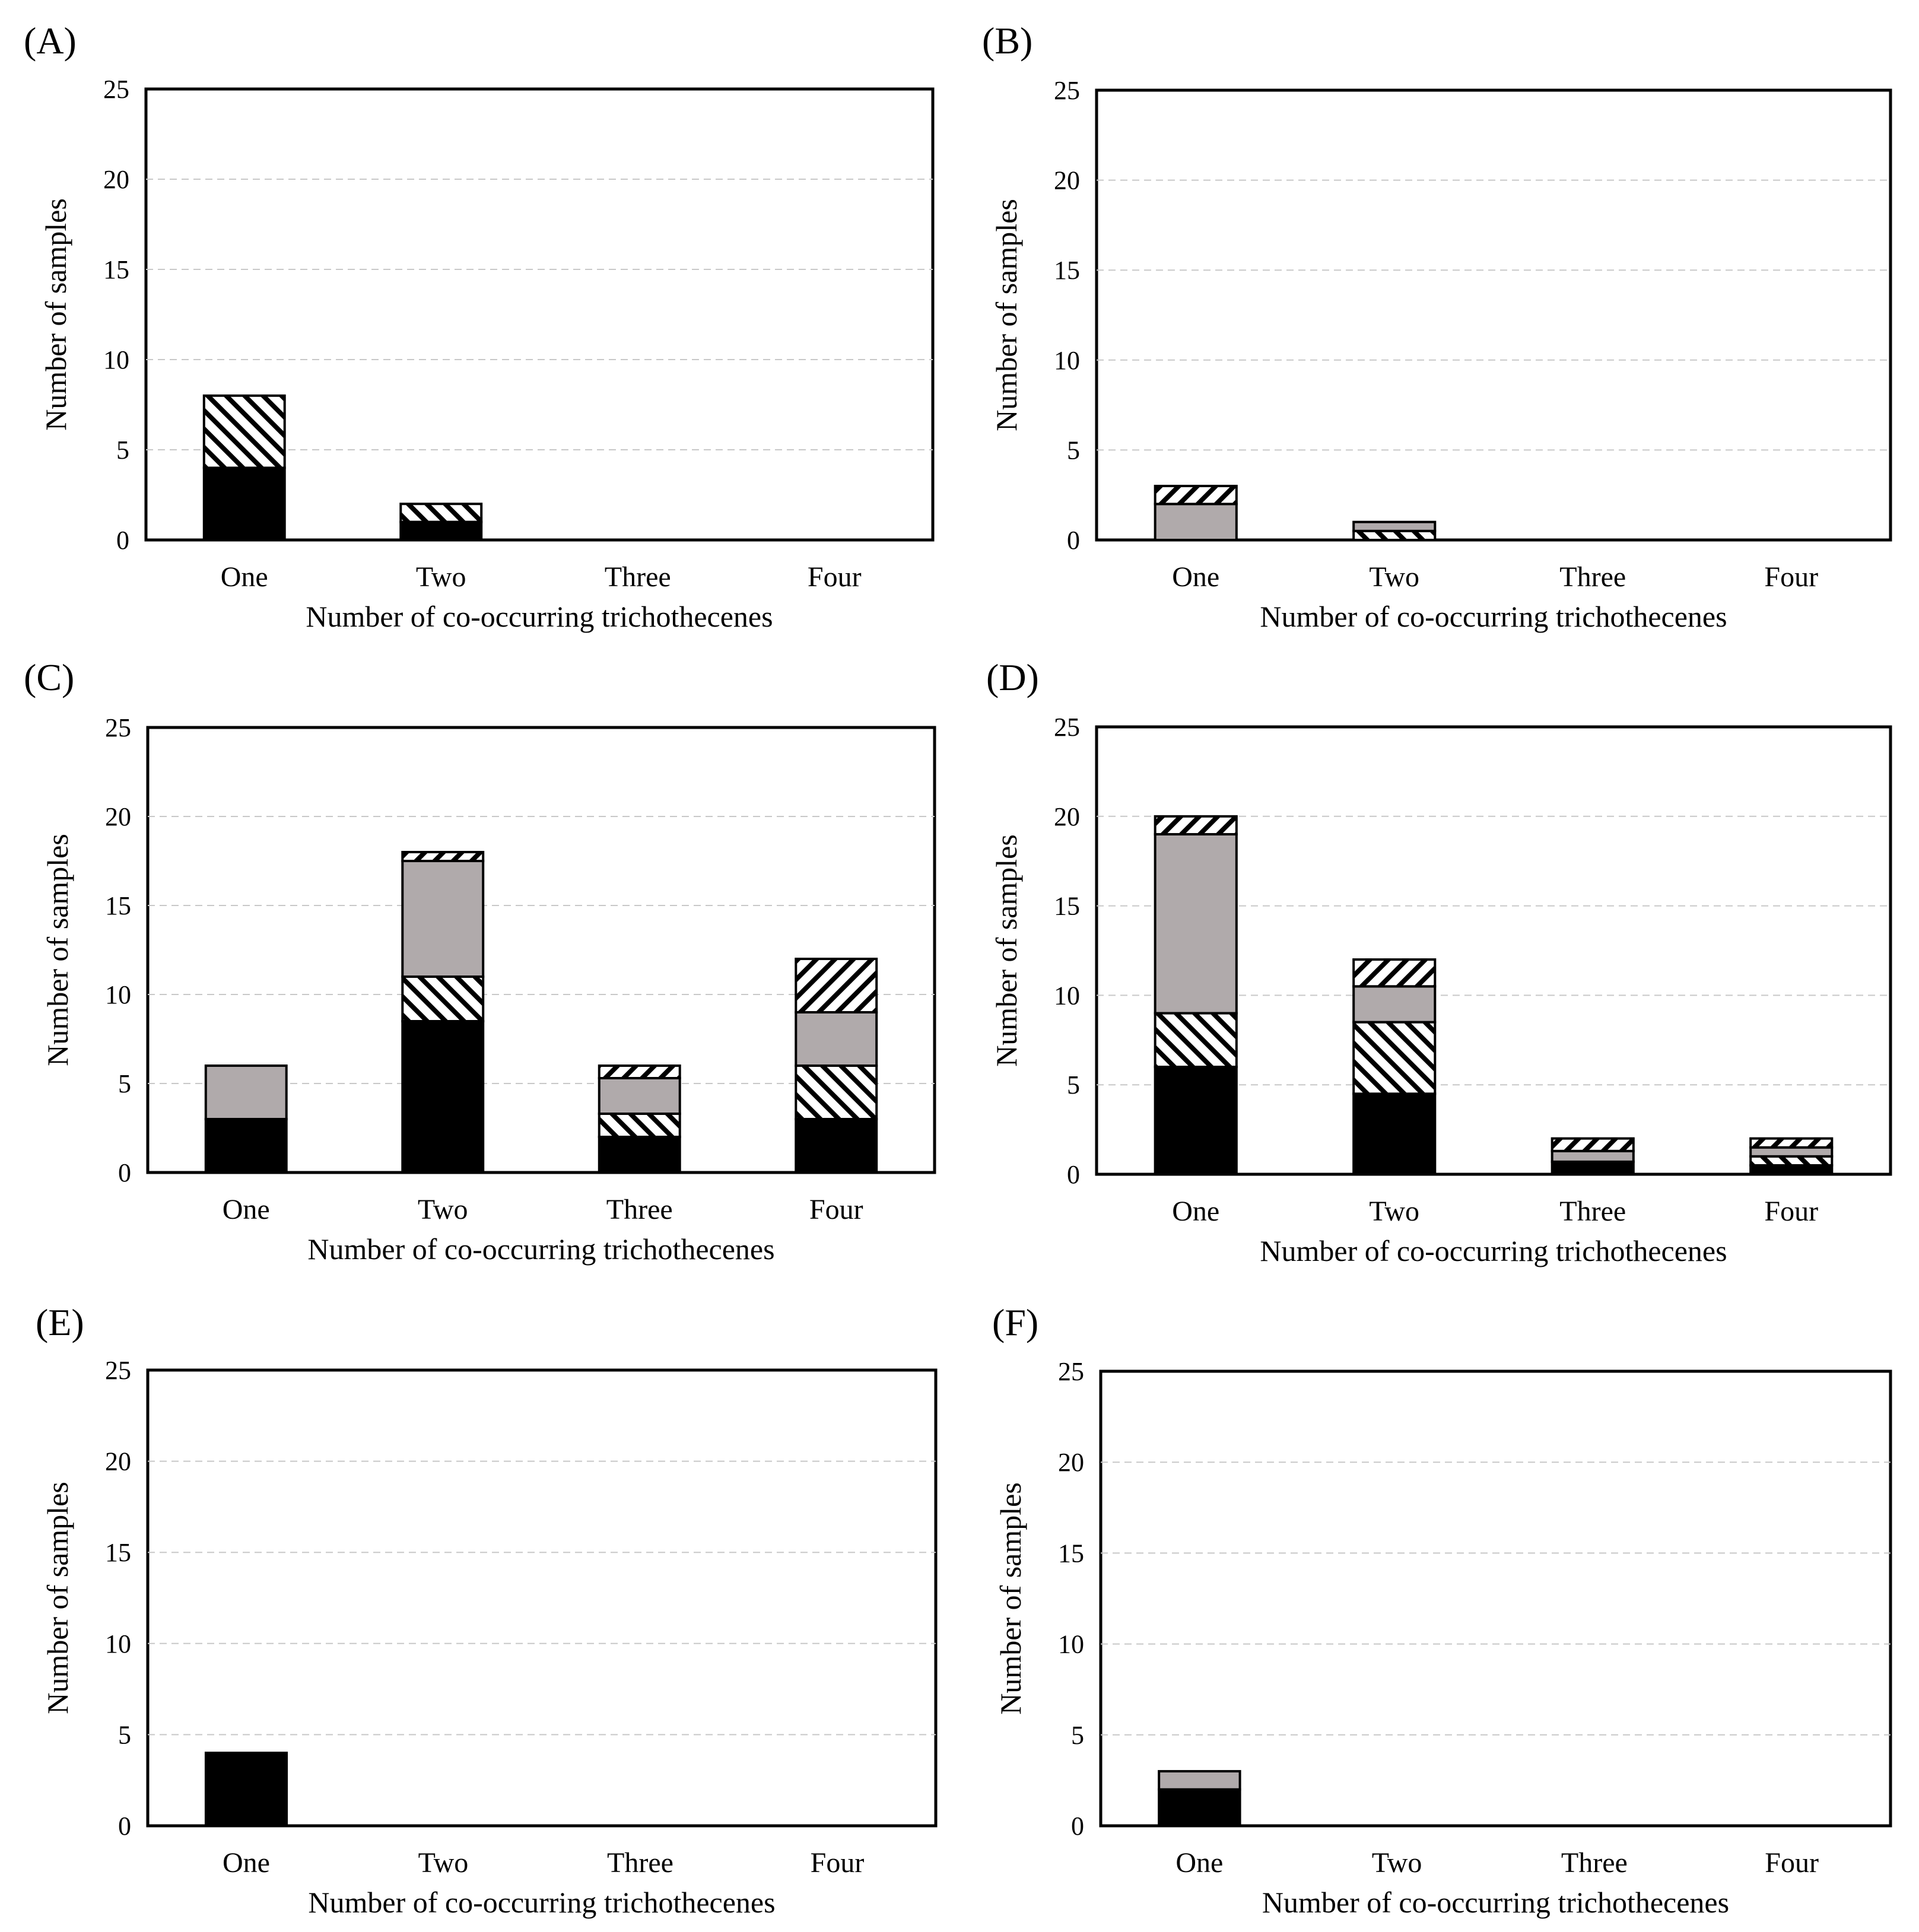 Image resolution: width=1919 pixels, height=1932 pixels. What do you see at coordinates (1015, 1322) in the screenshot?
I see `panel-label: (F)` at bounding box center [1015, 1322].